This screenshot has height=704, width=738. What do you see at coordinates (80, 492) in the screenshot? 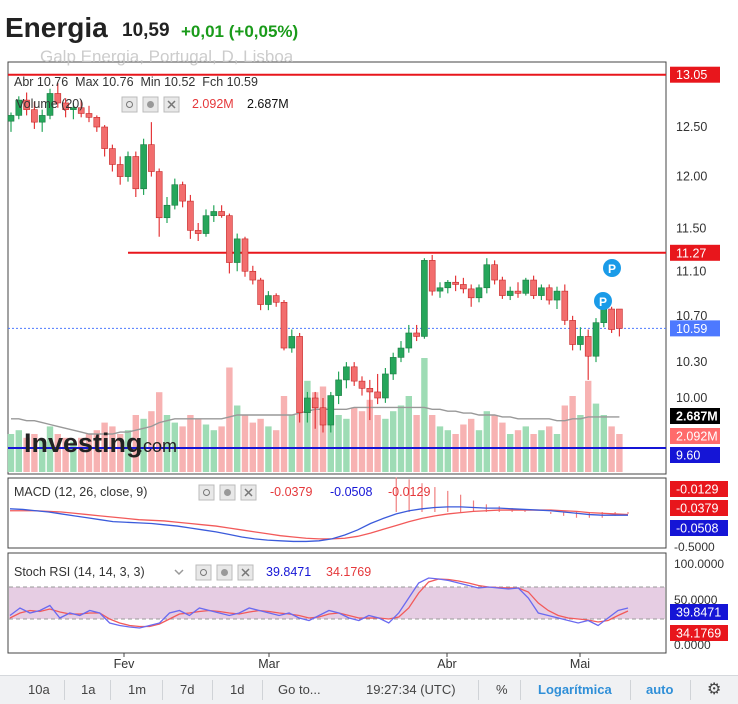
I see `macd-legend-label: MACD (12, 26, close, 9)` at bounding box center [80, 492].